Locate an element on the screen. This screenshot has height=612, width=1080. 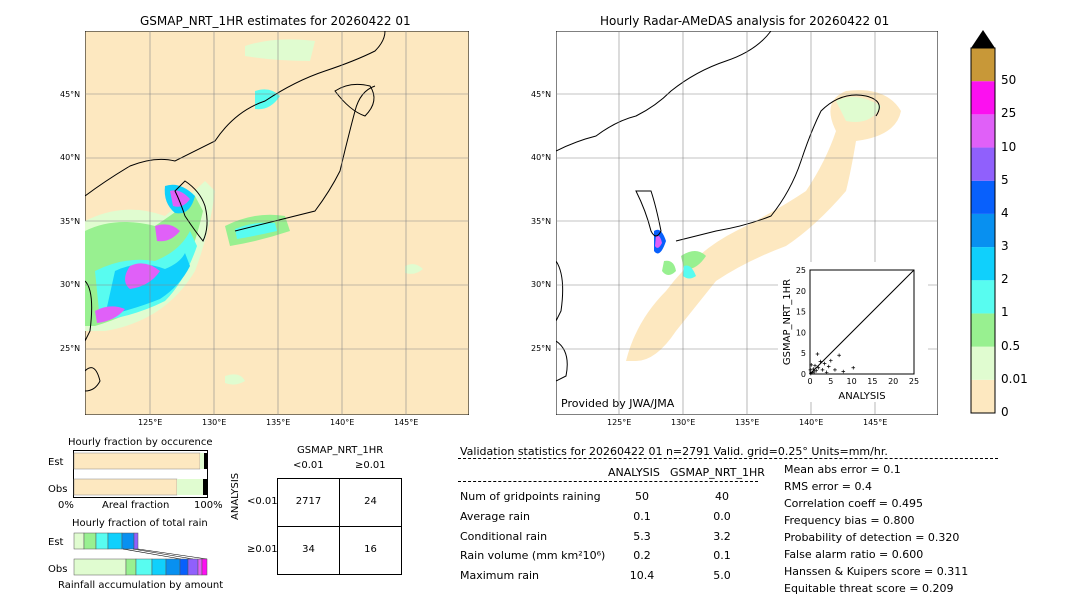
score-line: False alarm ratio = 0.600 is located at coordinates (854, 554).